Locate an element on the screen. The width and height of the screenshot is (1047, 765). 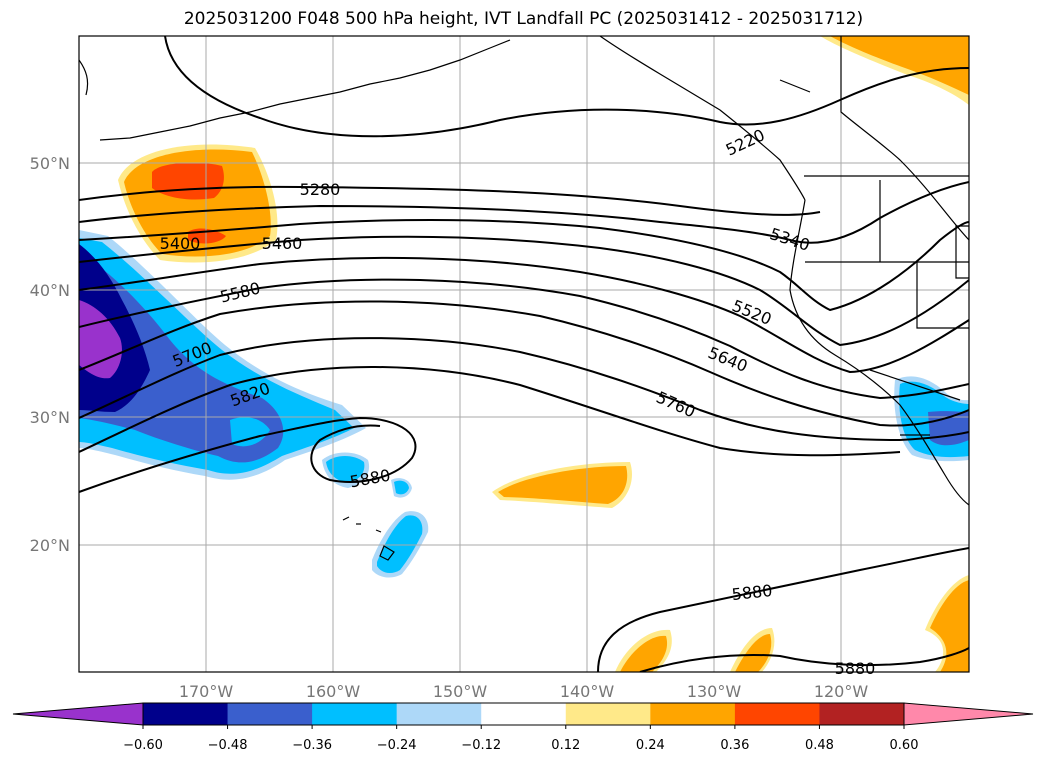
lat-tick-label: 30°N is located at coordinates (50, 417).